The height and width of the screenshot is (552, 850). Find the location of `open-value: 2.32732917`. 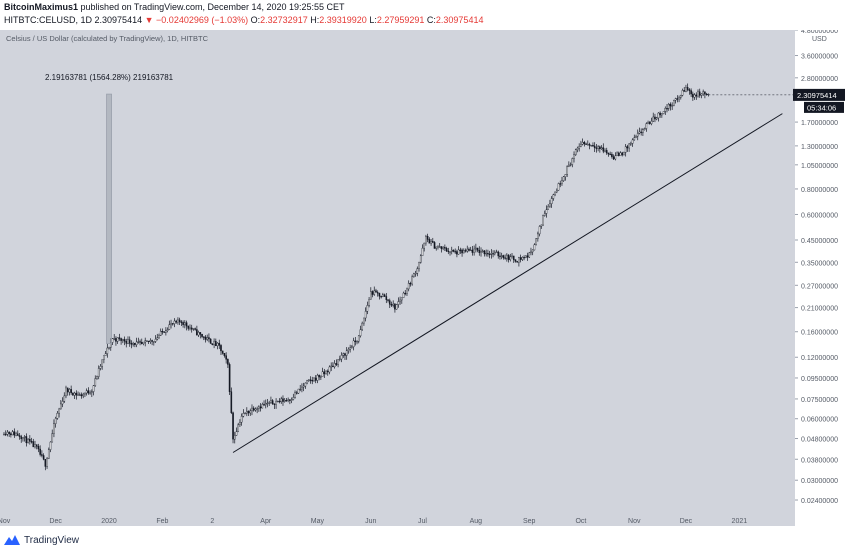

open-value: 2.32732917 is located at coordinates (284, 20).